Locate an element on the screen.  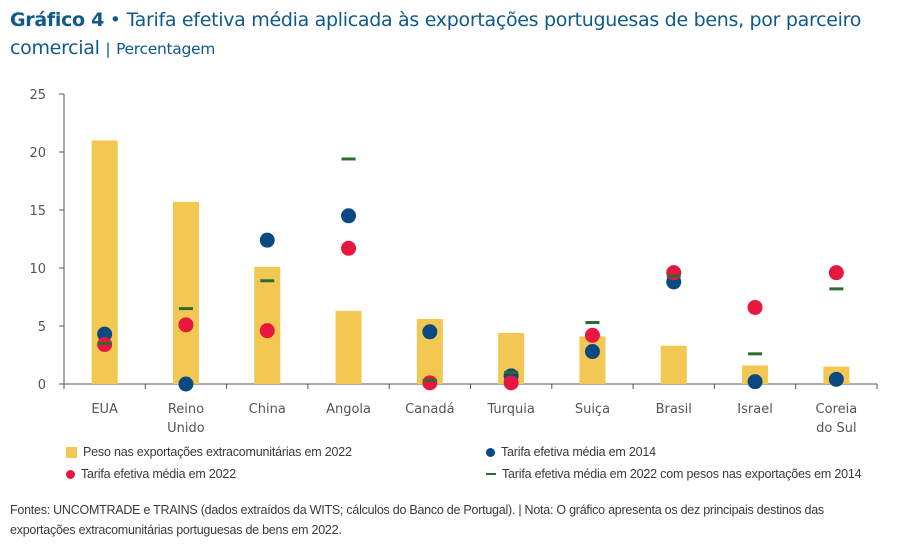
legend-item-tariff-2014: Tarifa efetiva média em 2014 is located at coordinates (571, 452).